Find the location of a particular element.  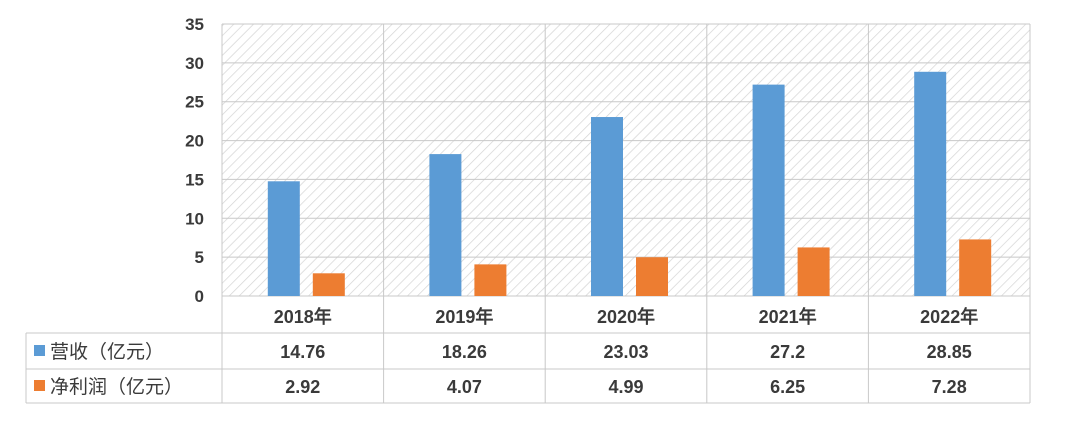

table-cell-value: 23.03 is located at coordinates (625, 352).